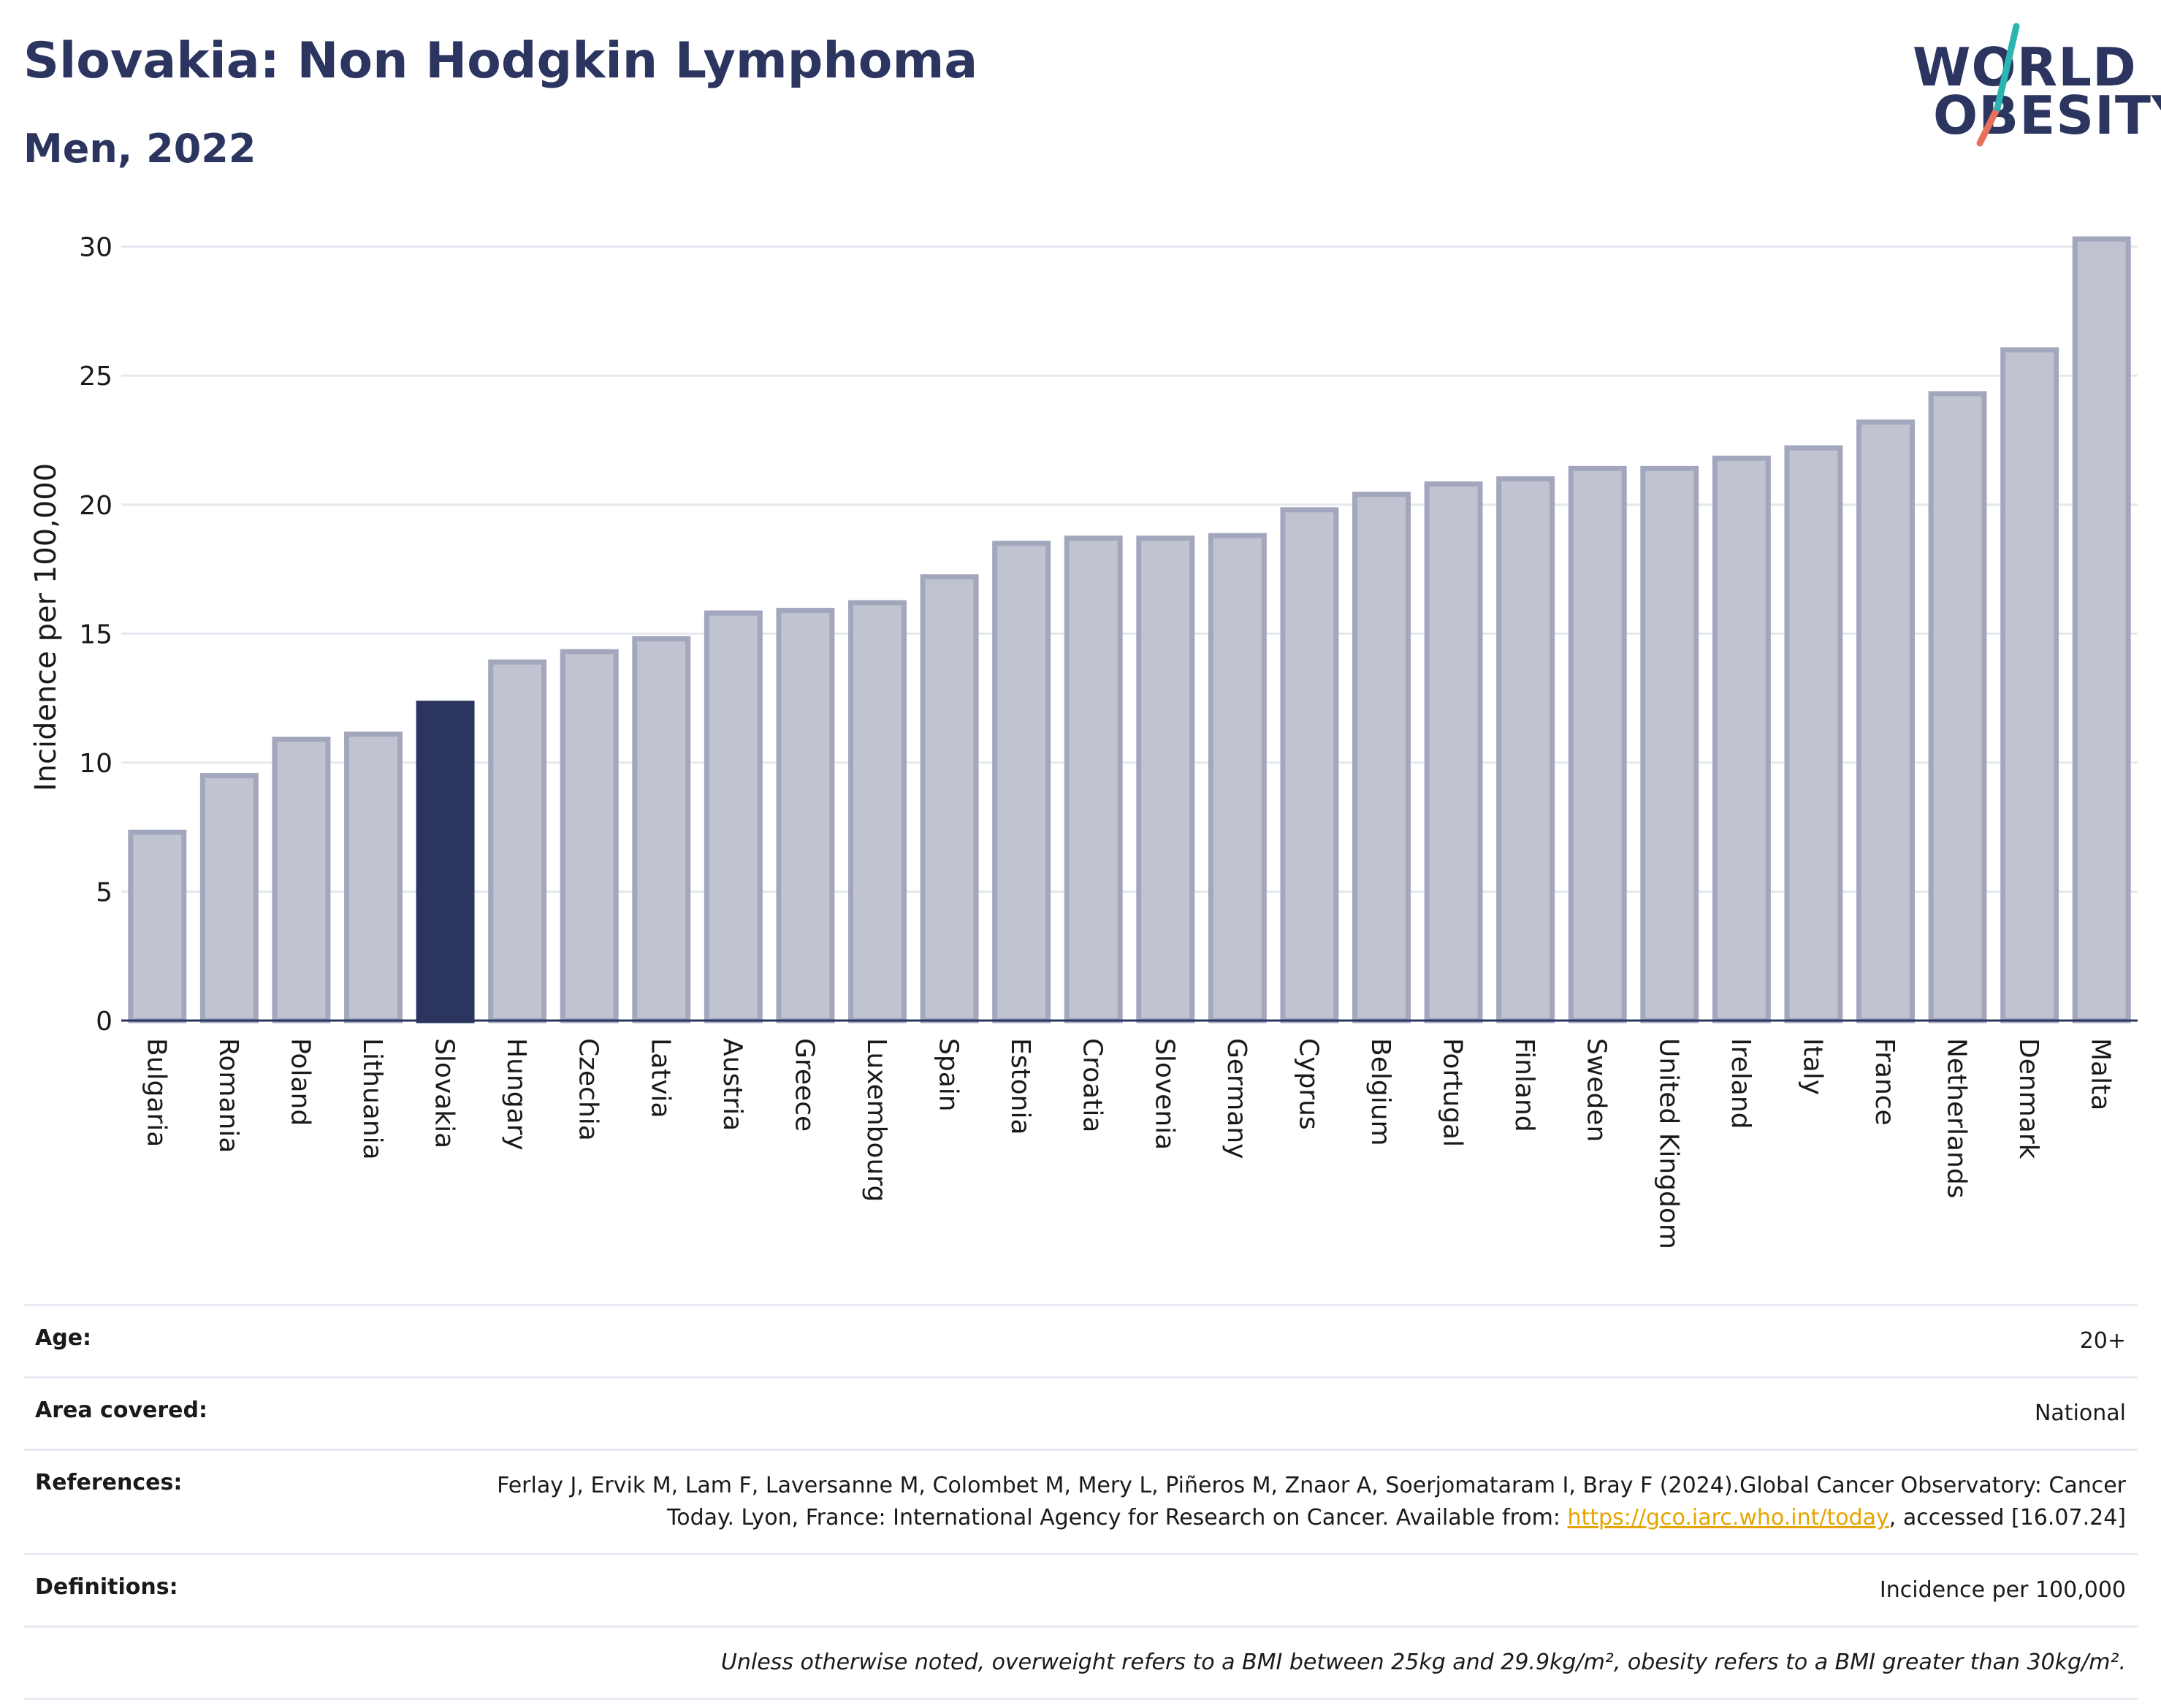  I want to click on x-tick-label: Hungary, so click(516, 1094).